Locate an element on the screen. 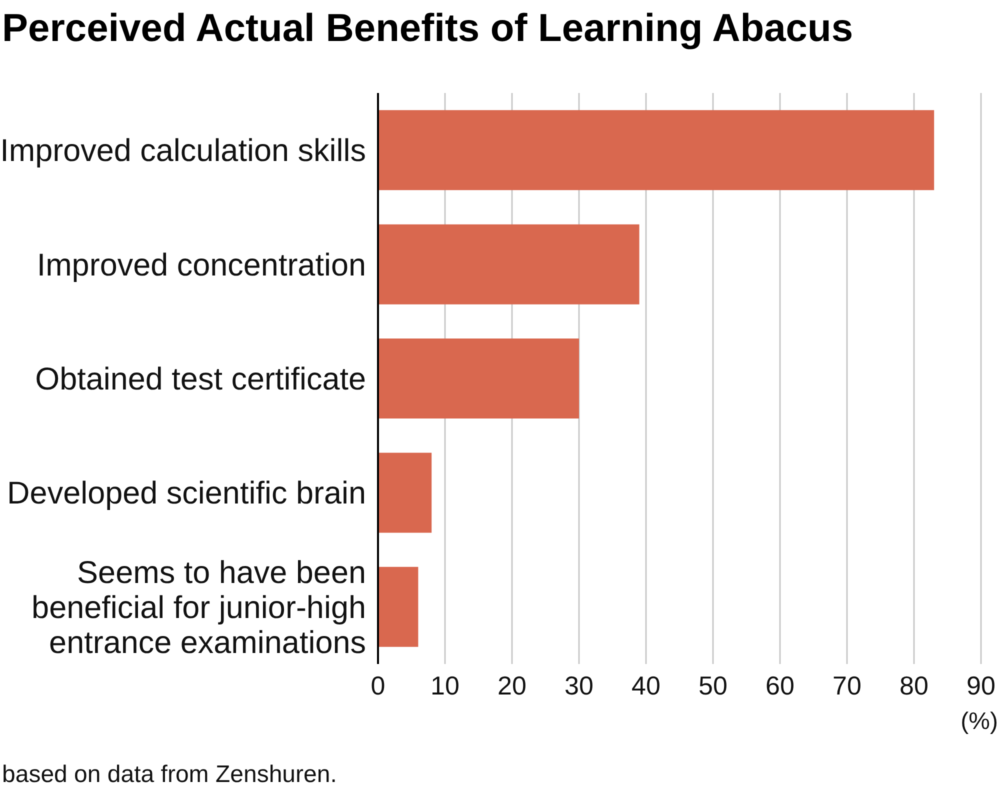  y-tick-label: Developed scientific brain is located at coordinates (186, 492).